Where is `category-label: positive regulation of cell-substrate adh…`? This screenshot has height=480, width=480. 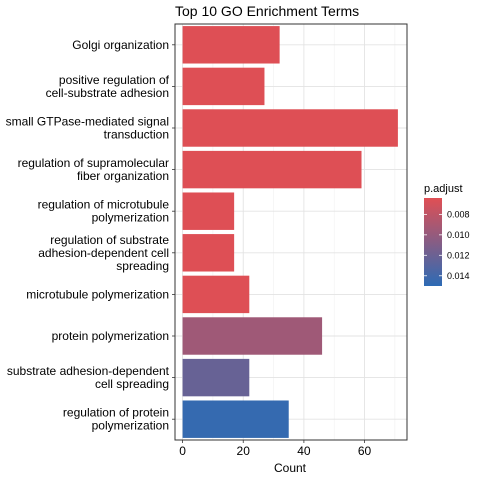 category-label: positive regulation of cell-substrate adh… is located at coordinates (108, 86).